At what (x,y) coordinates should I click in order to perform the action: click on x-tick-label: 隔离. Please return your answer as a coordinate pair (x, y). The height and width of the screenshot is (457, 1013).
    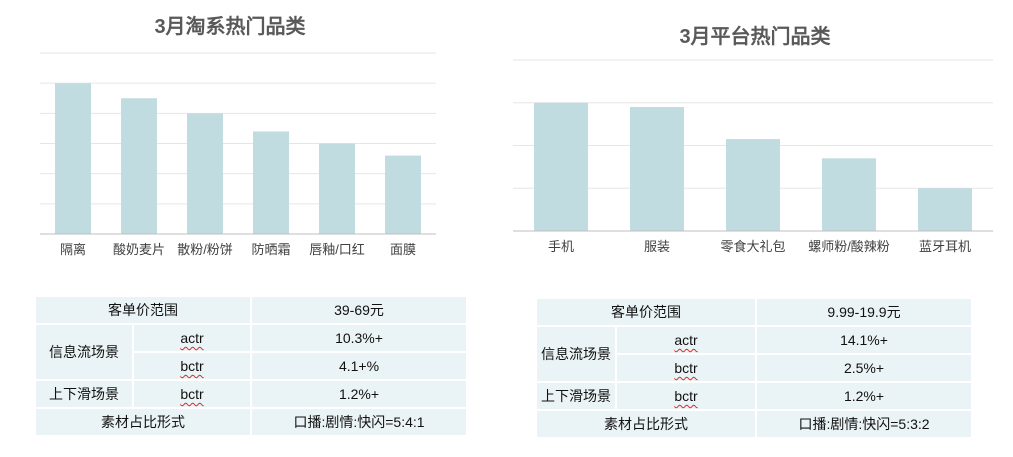
    Looking at the image, I should click on (73, 249).